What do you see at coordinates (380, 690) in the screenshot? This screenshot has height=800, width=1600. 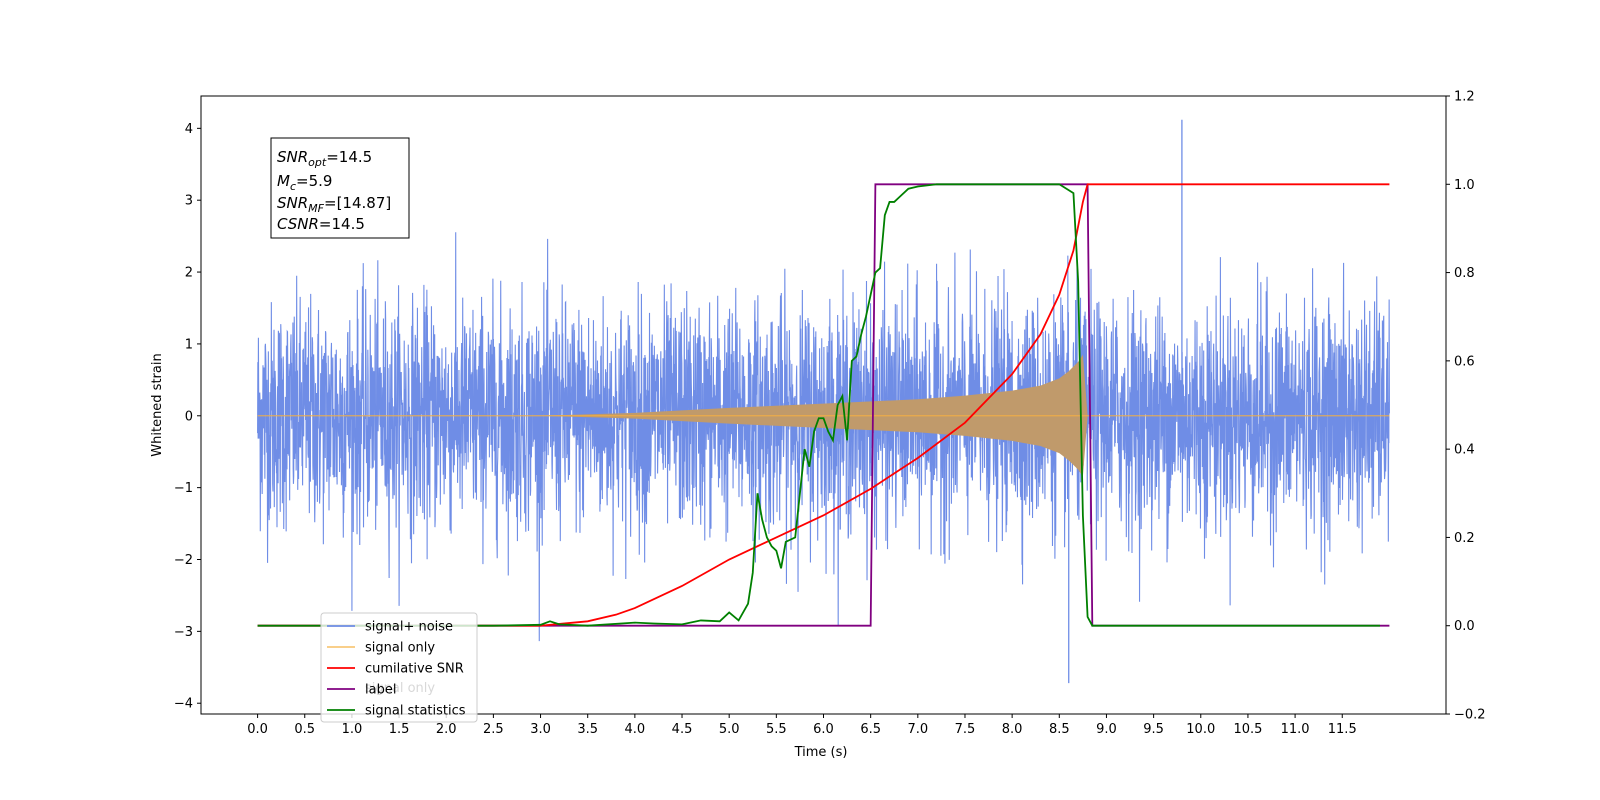 I see `legend-label: label` at bounding box center [380, 690].